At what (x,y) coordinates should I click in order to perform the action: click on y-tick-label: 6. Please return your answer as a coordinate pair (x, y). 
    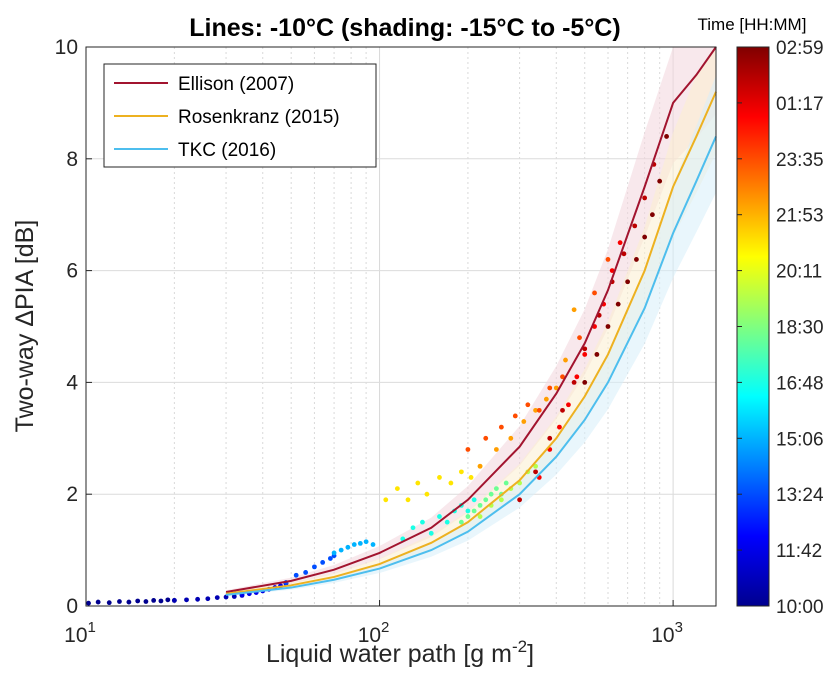
    Looking at the image, I should click on (72, 271).